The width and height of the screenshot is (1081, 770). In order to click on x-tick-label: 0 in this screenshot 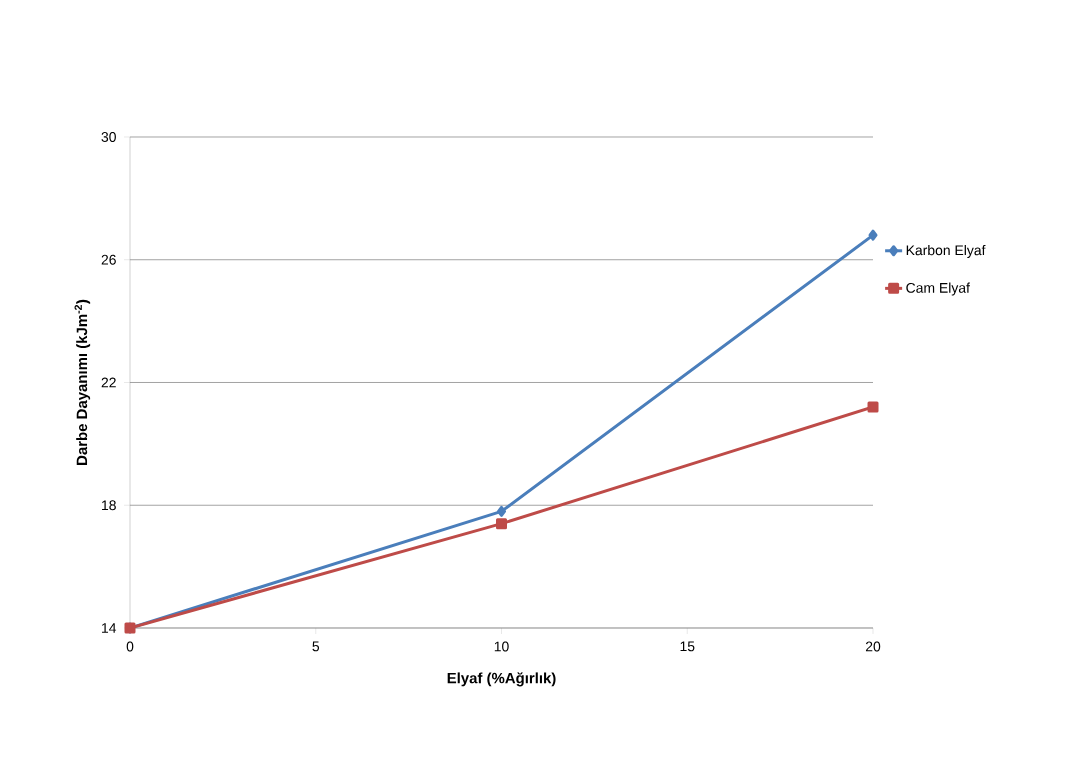, I will do `click(130, 646)`.